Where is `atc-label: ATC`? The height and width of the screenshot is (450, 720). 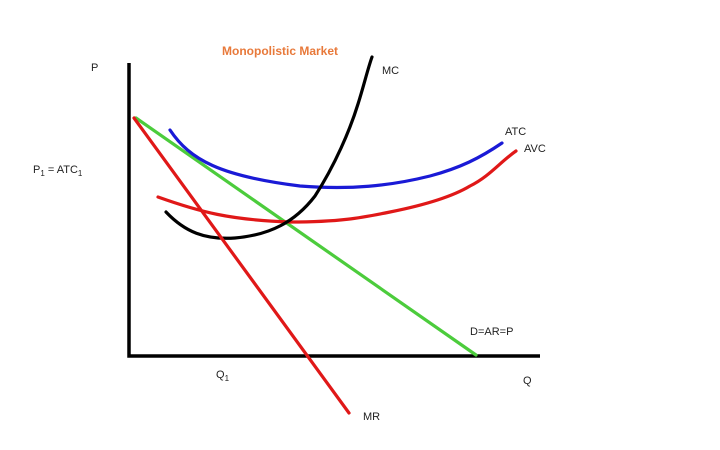
atc-label: ATC is located at coordinates (515, 132).